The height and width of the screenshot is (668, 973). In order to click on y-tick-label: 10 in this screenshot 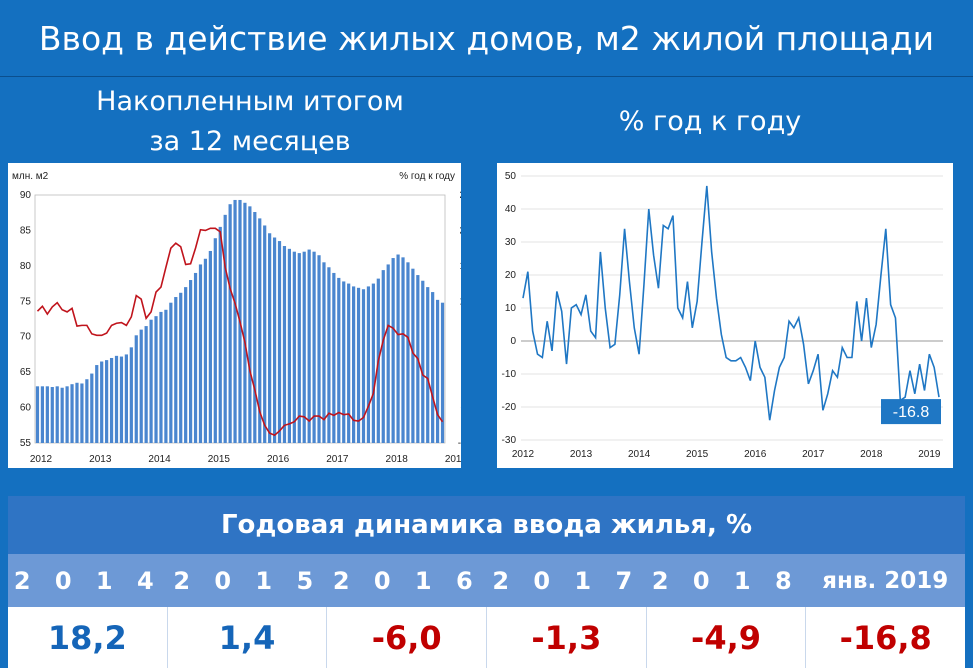, I will do `click(511, 308)`.